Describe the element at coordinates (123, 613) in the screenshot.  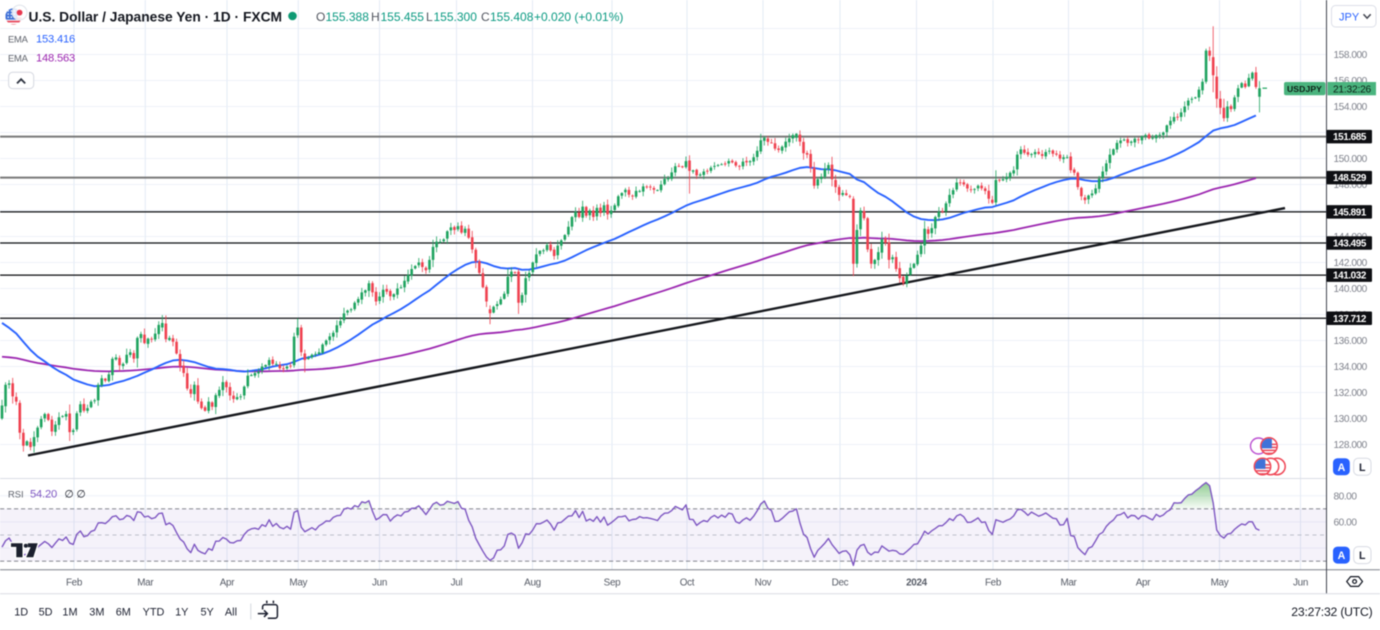
I see `svg-text: 6M` at that location.